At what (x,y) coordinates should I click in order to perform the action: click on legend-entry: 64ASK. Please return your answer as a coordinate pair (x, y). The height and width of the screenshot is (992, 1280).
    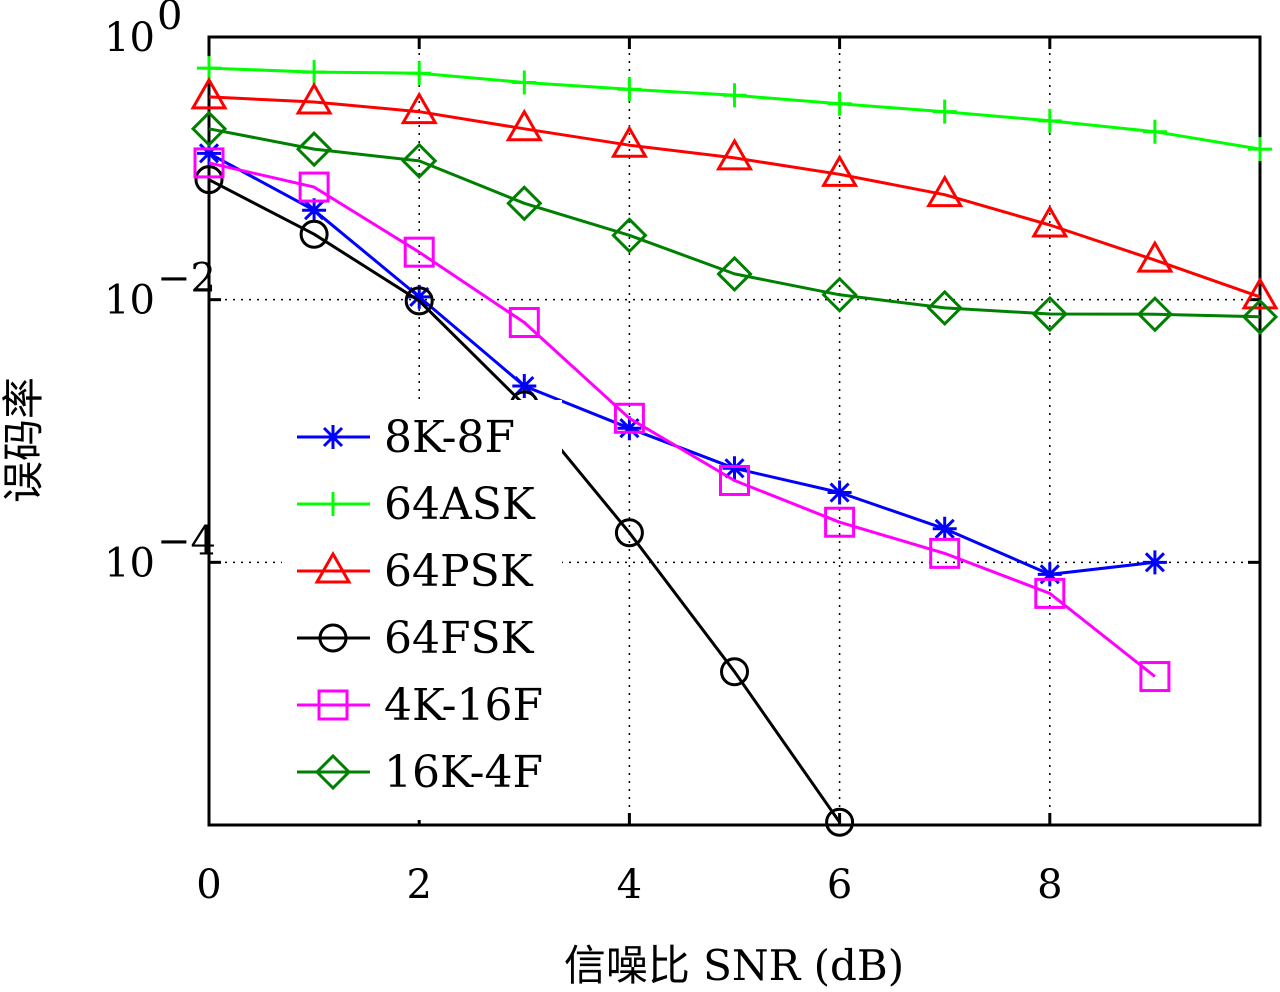
    Looking at the image, I should click on (416, 504).